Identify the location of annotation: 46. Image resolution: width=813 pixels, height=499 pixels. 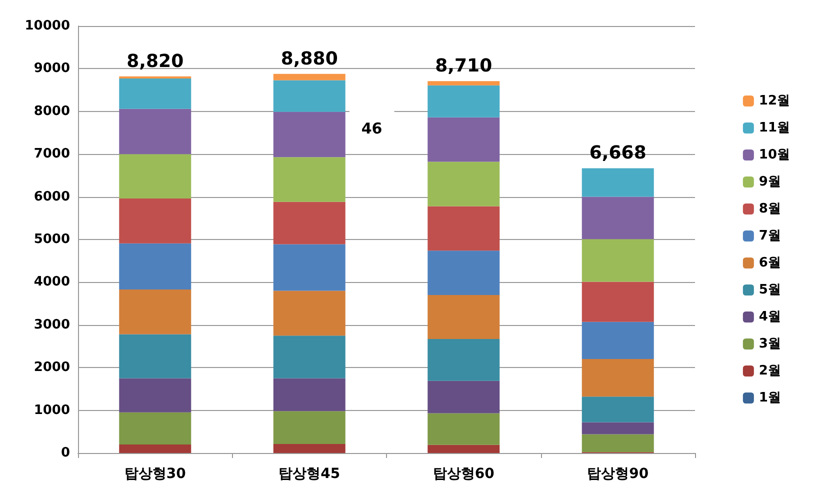
(371, 128).